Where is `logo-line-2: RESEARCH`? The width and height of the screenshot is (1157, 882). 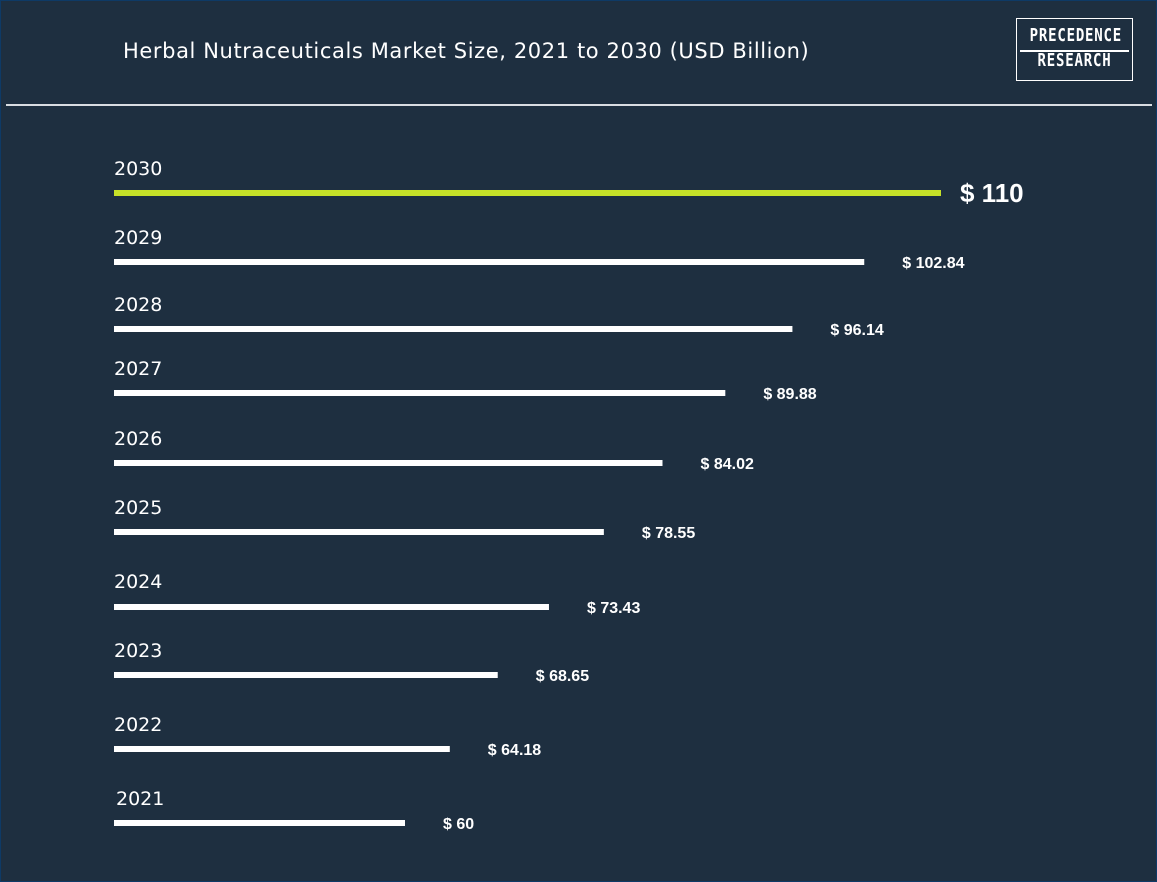
logo-line-2: RESEARCH is located at coordinates (1074, 60).